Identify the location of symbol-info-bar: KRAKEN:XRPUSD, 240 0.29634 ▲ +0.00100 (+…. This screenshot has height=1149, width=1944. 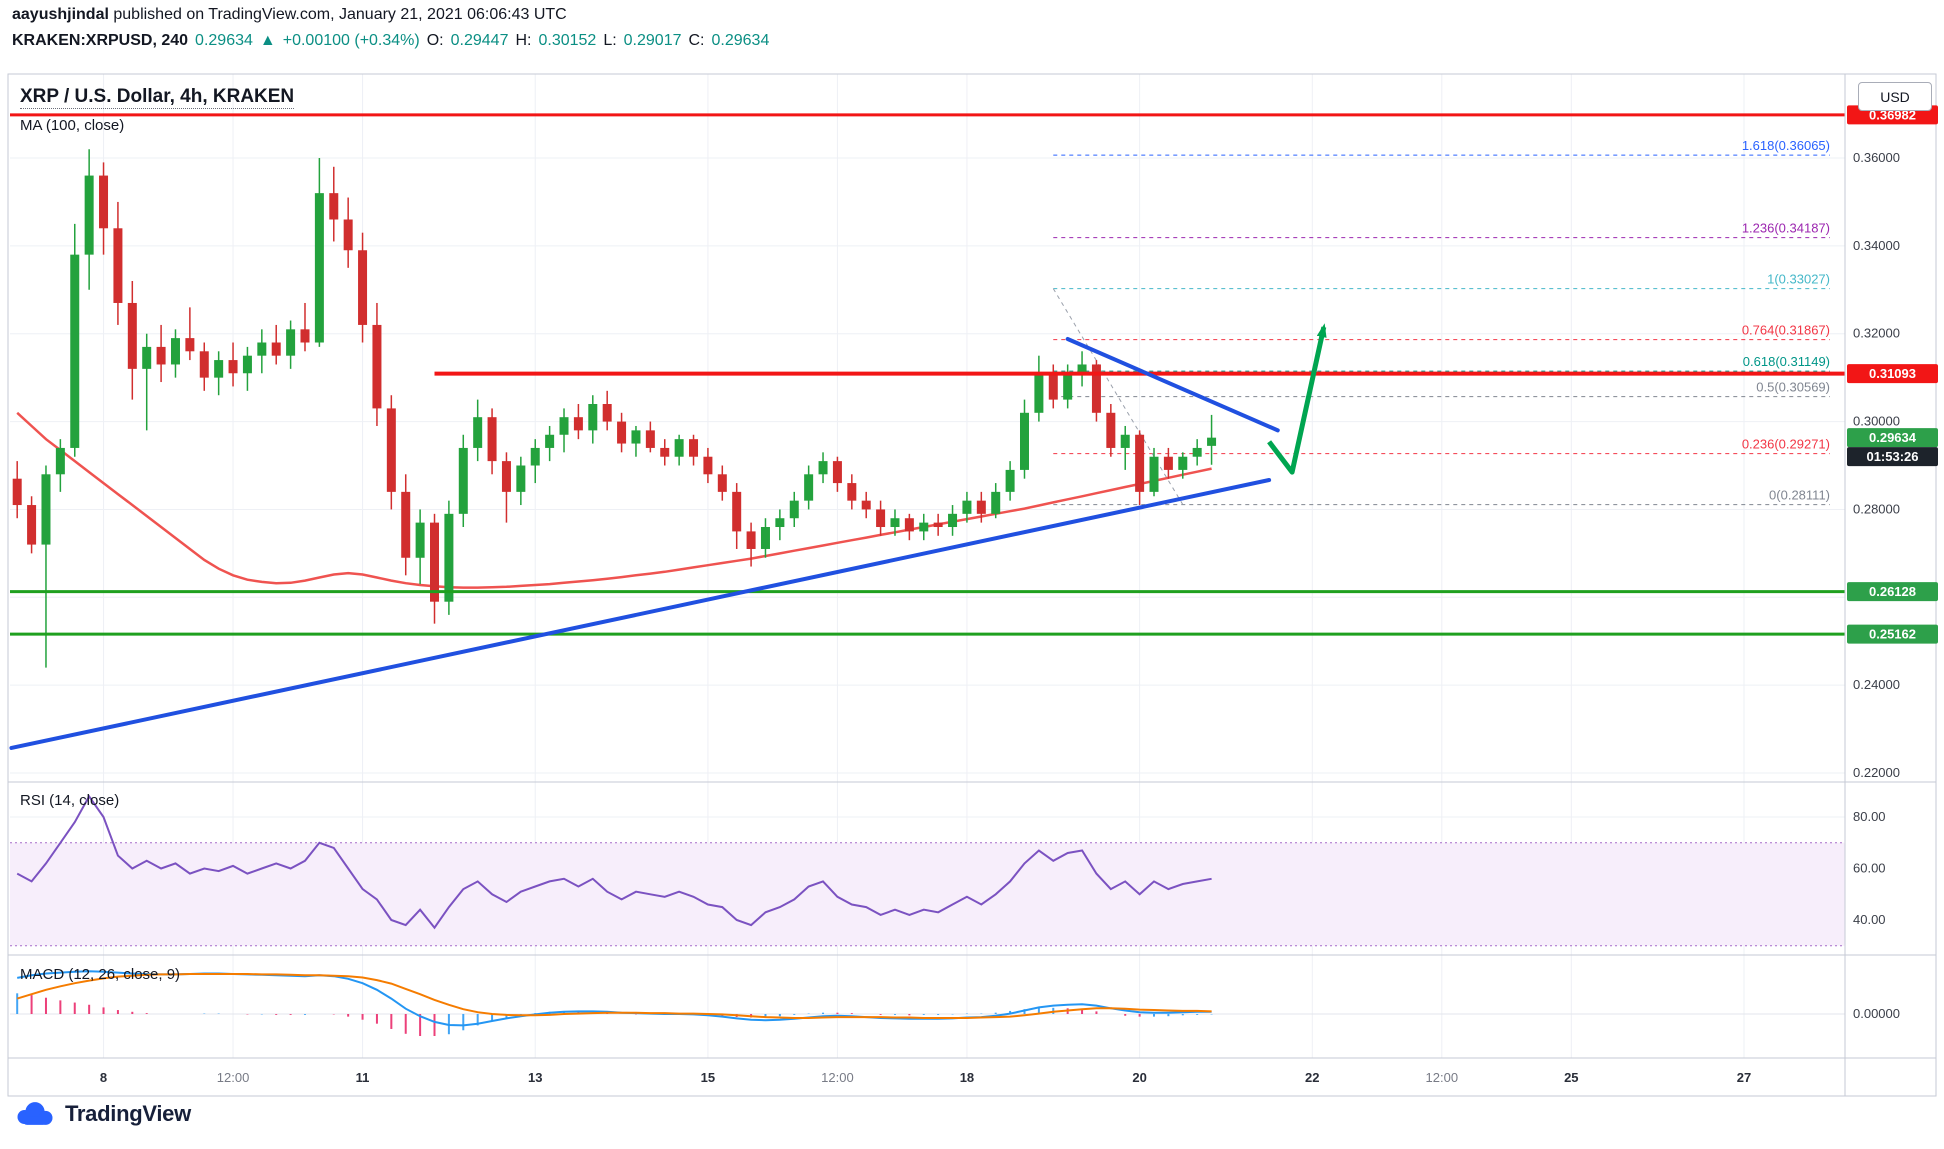
(390, 41).